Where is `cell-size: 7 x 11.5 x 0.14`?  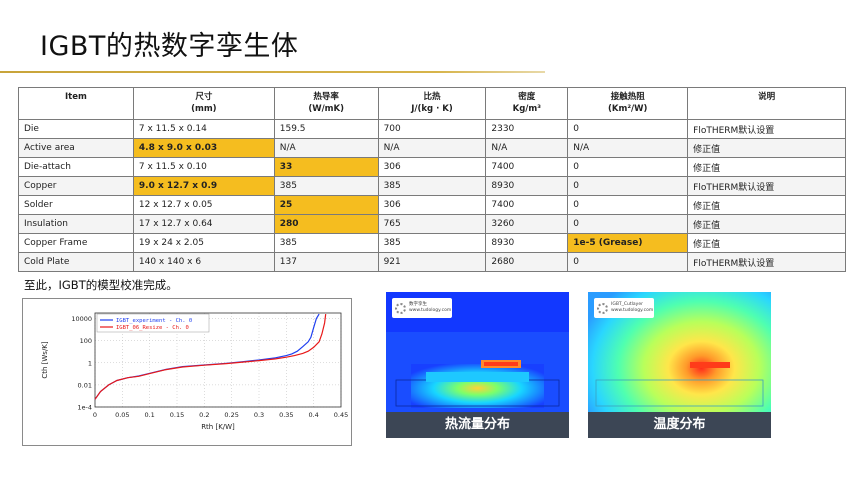 cell-size: 7 x 11.5 x 0.14 is located at coordinates (203, 129).